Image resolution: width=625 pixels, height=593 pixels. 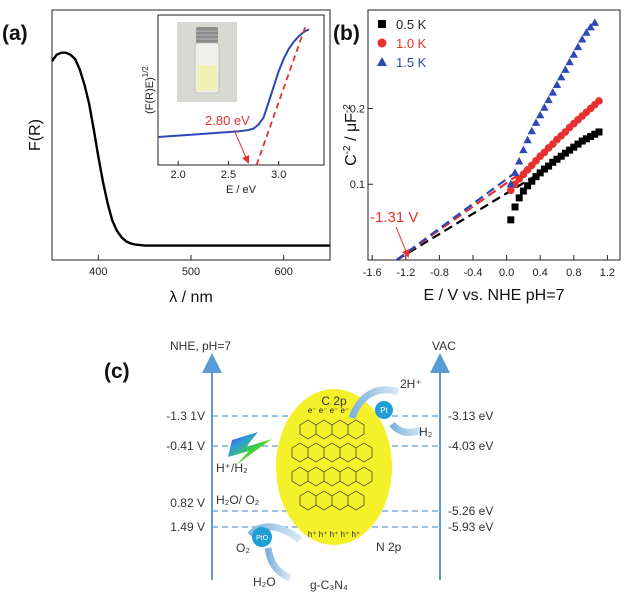 What do you see at coordinates (540, 273) in the screenshot?
I see `x-tick-label-b-5: 0.4` at bounding box center [540, 273].